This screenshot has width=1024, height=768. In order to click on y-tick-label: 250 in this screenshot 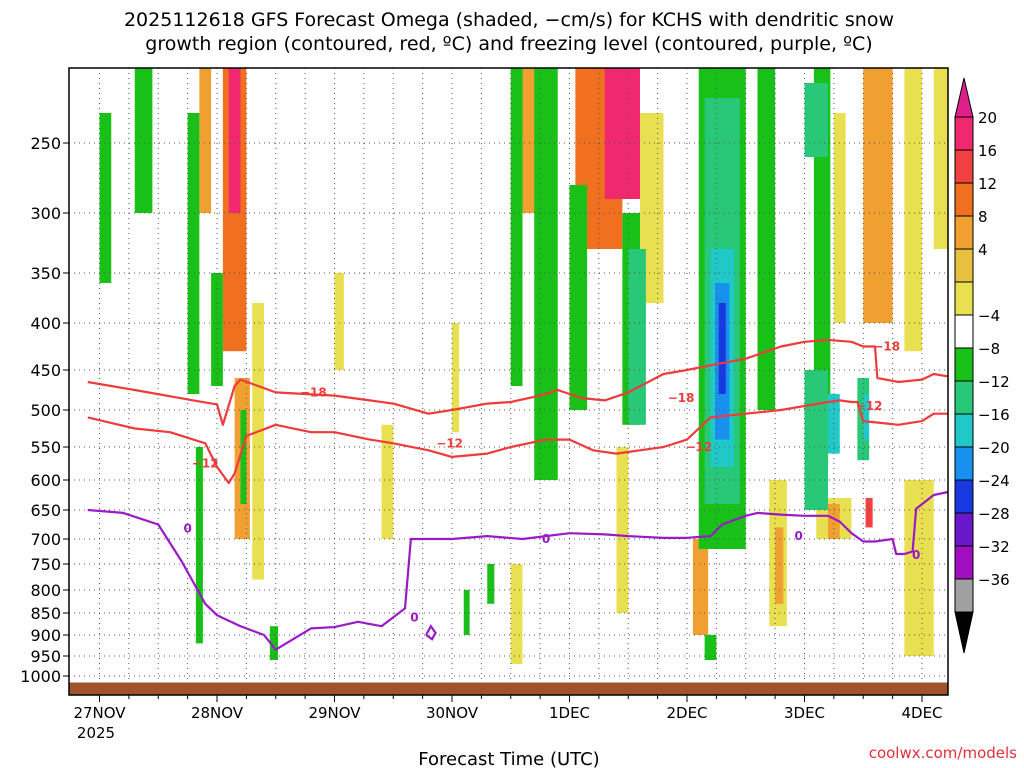, I will do `click(45, 143)`.